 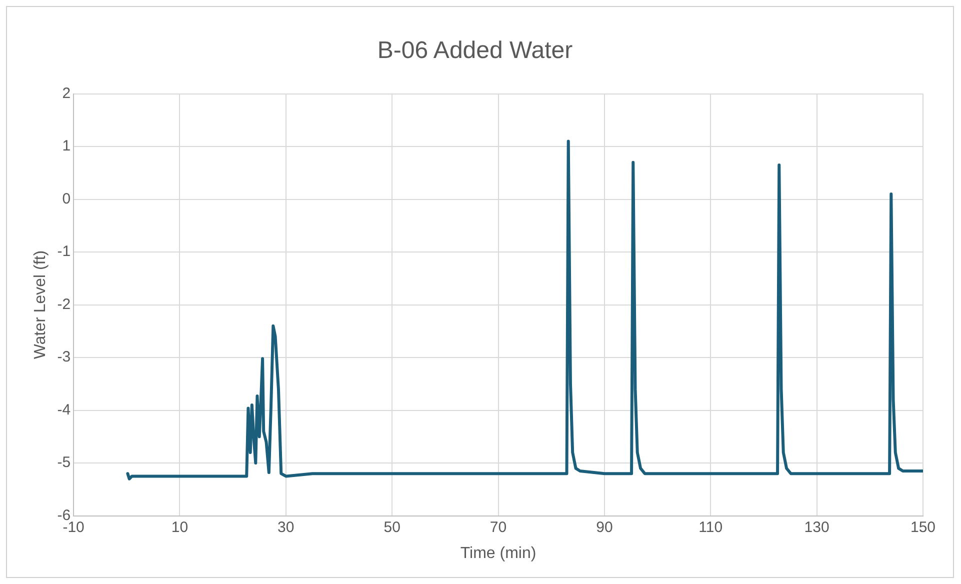 I want to click on y-tick-label: -5, so click(x=64, y=463).